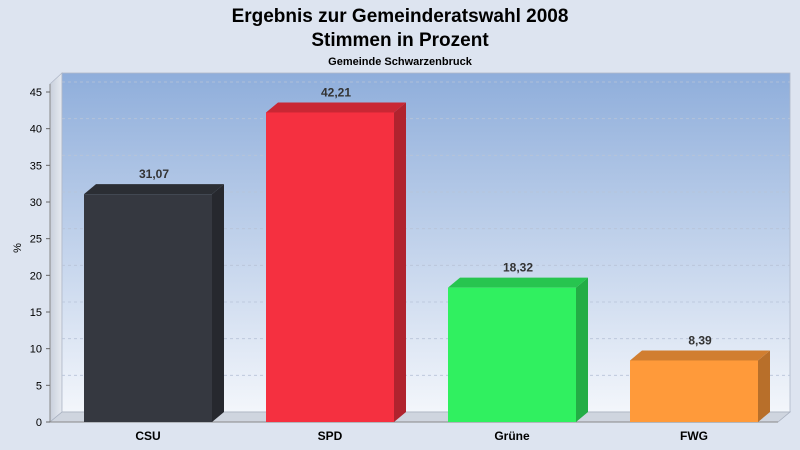 This screenshot has width=800, height=450. What do you see at coordinates (518, 268) in the screenshot?
I see `bar-value-label: 18,32` at bounding box center [518, 268].